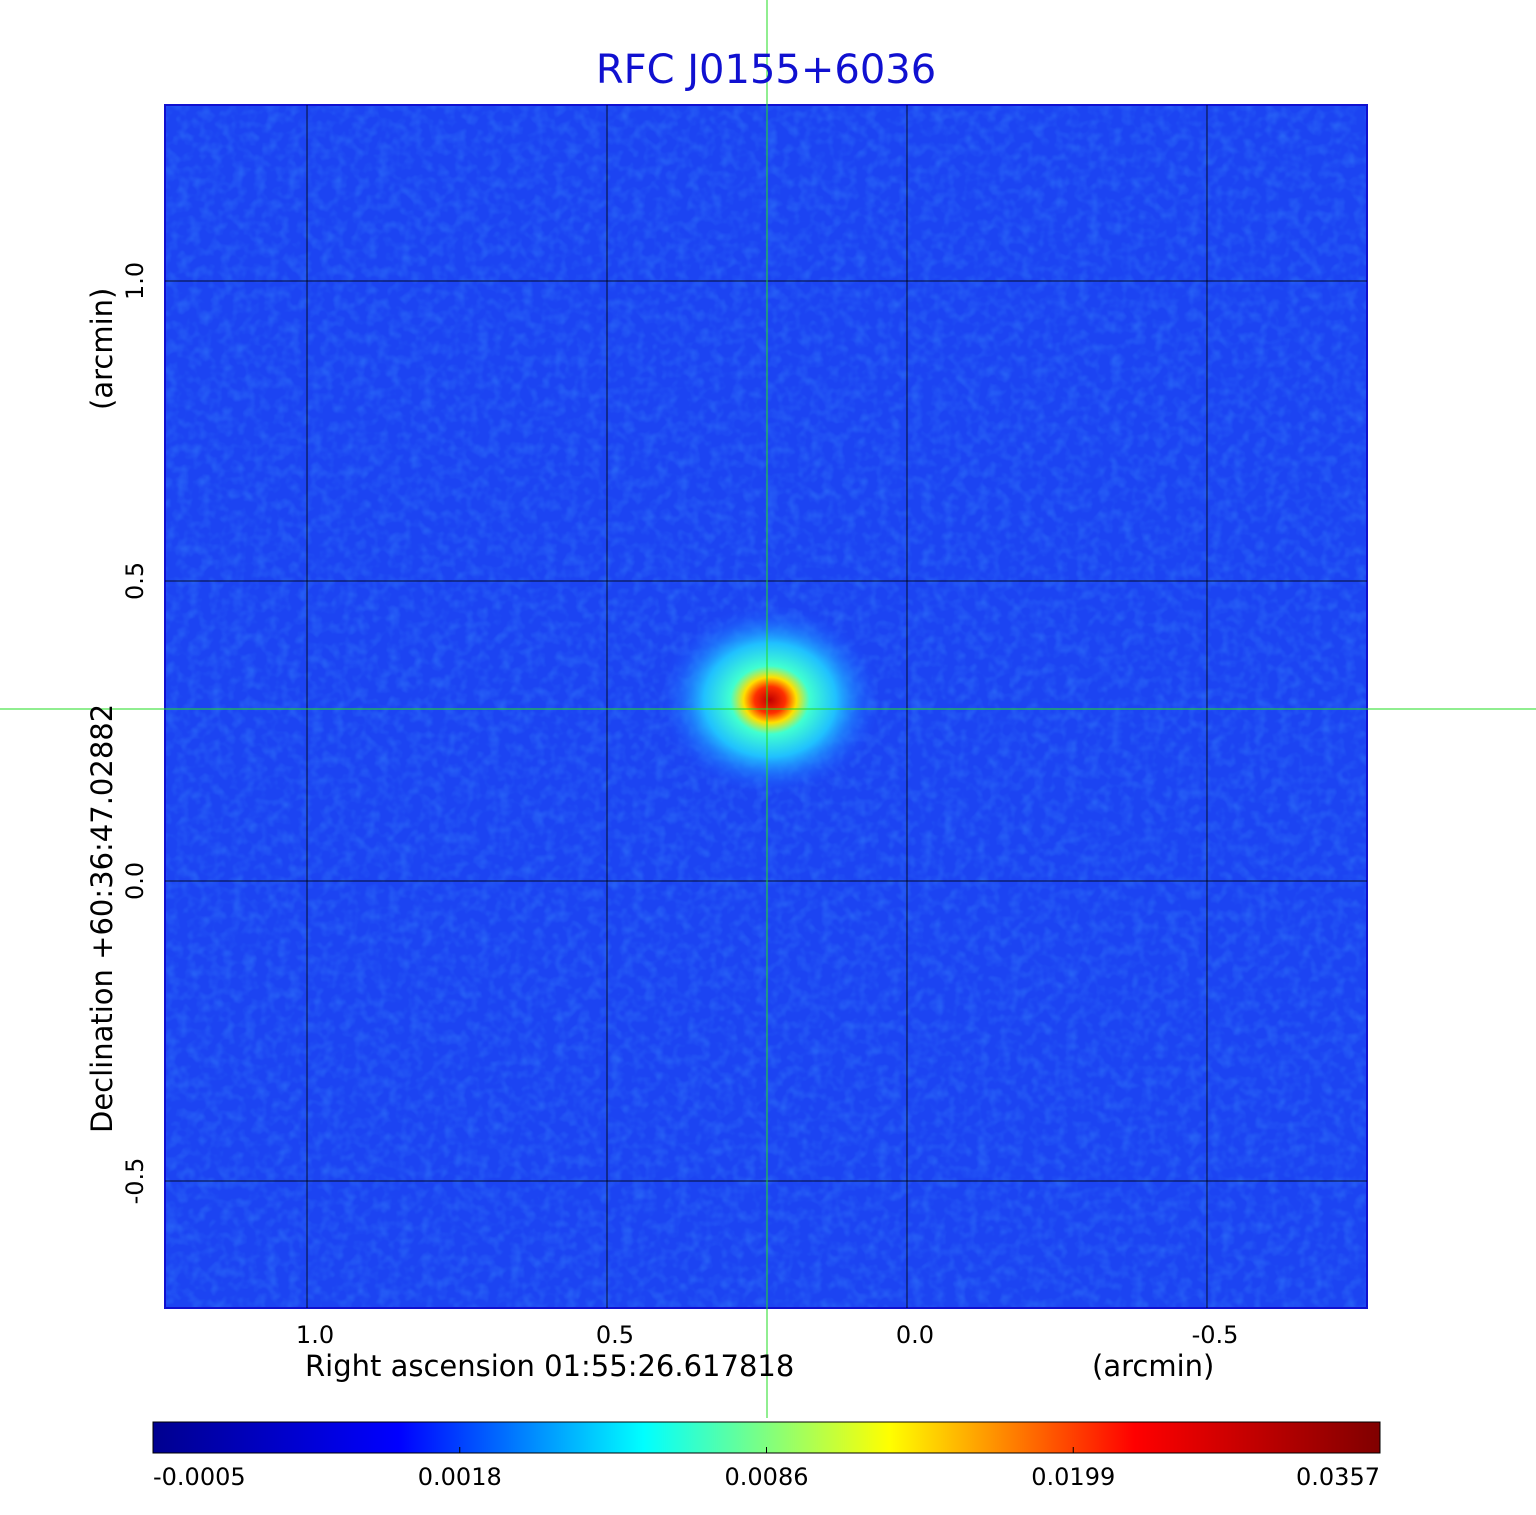 The image size is (1536, 1515). Describe the element at coordinates (135, 281) in the screenshot. I see `y-tick-label: 1.0` at that location.